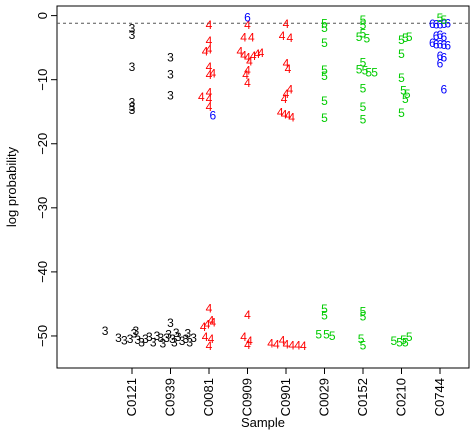  I want to click on x-tick-label: C0939, so click(170, 397).